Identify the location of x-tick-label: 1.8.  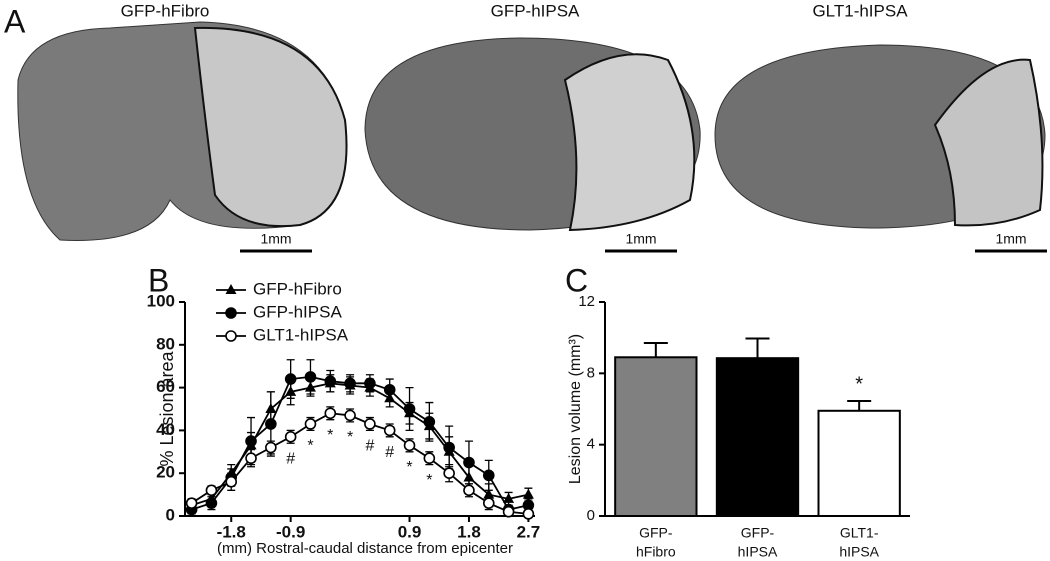
(469, 531).